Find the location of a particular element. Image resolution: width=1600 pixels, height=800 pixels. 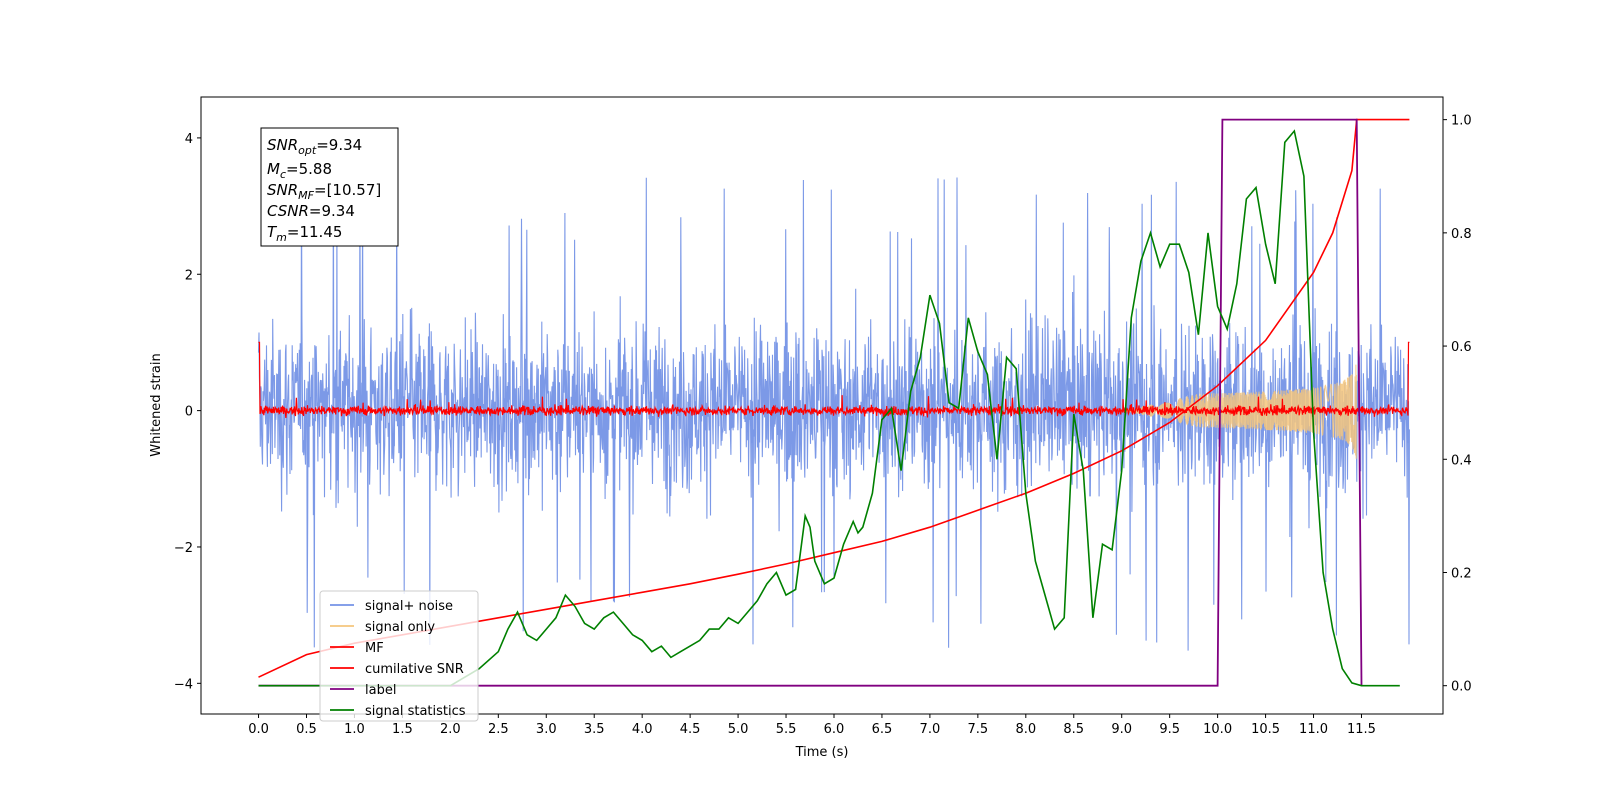

x-tick-label: 5.0 is located at coordinates (738, 729).